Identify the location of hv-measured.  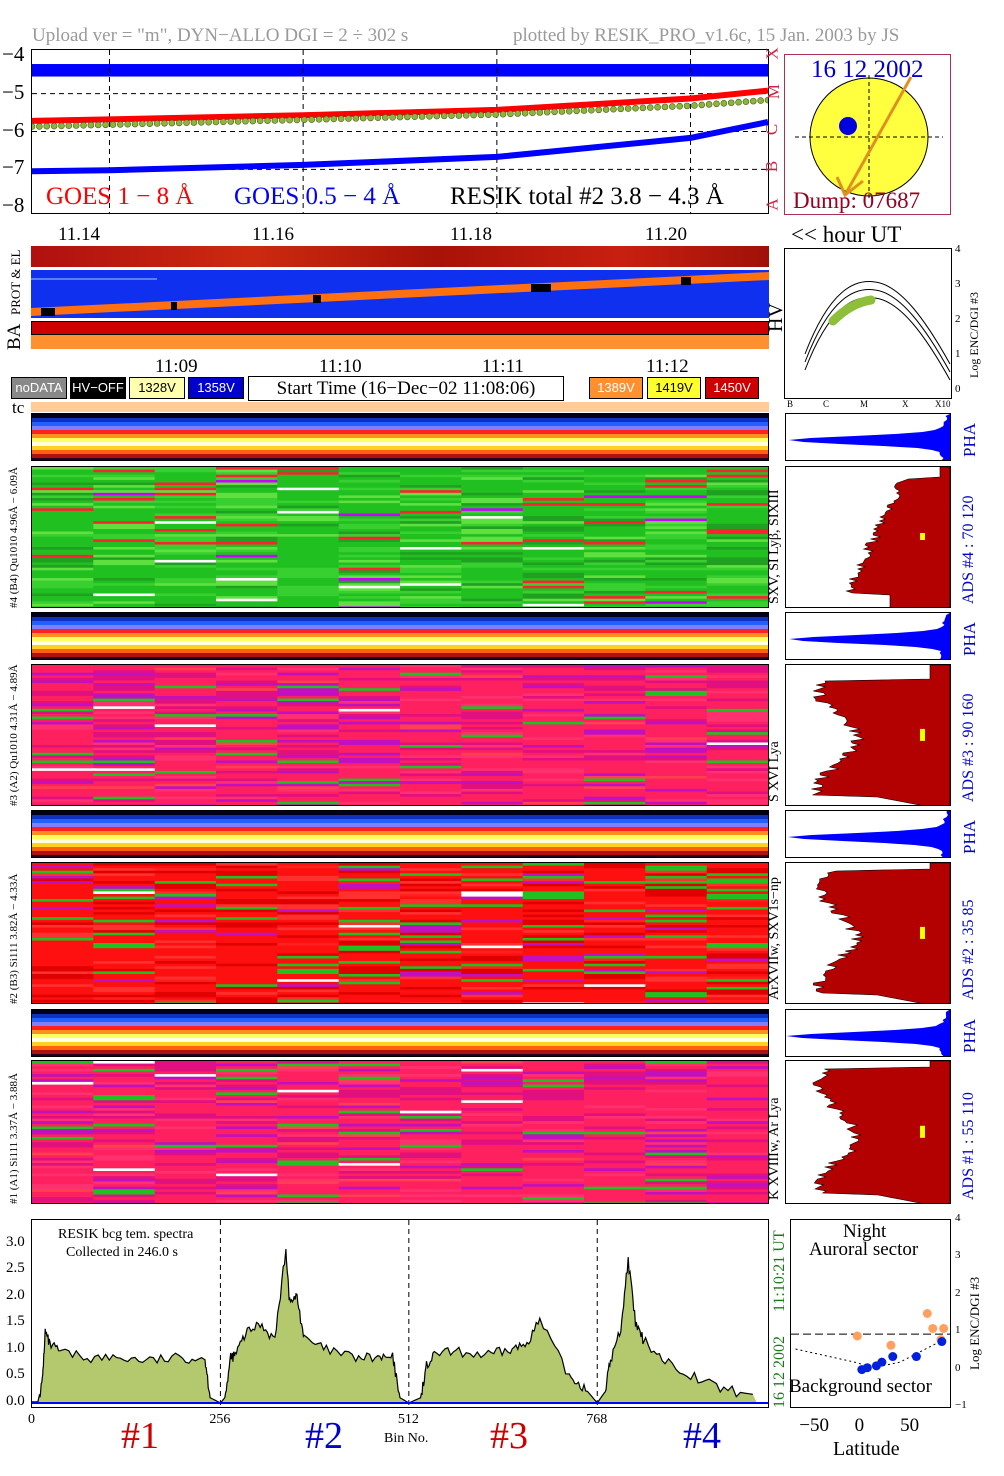
(852, 310).